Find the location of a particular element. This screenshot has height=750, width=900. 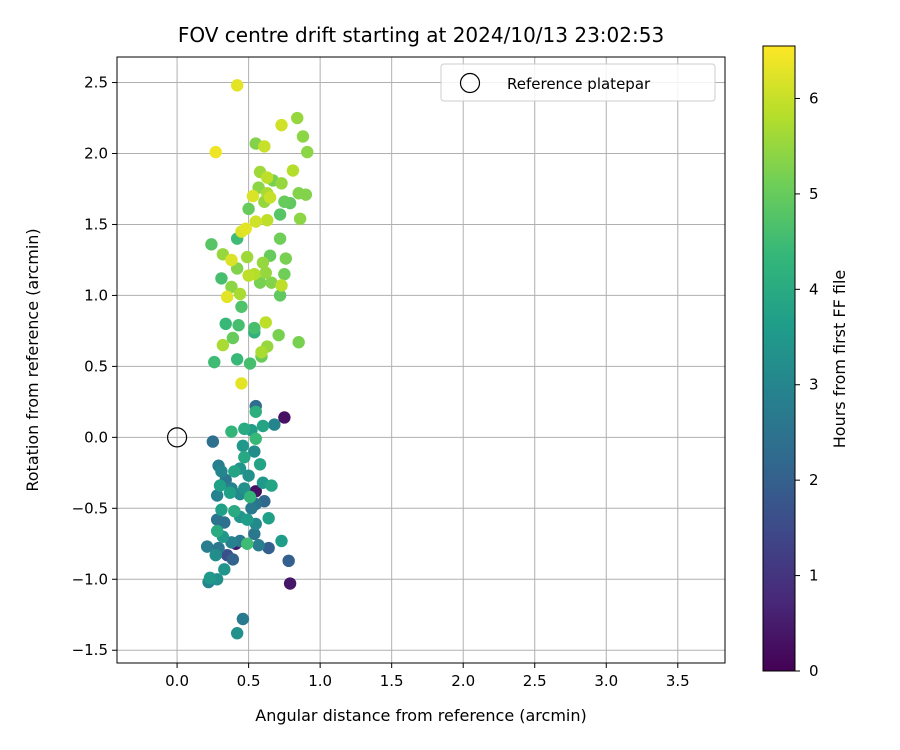

colorbar: 0 1 2 3 4 5 6 Hours from first FF file is located at coordinates (805, 362).